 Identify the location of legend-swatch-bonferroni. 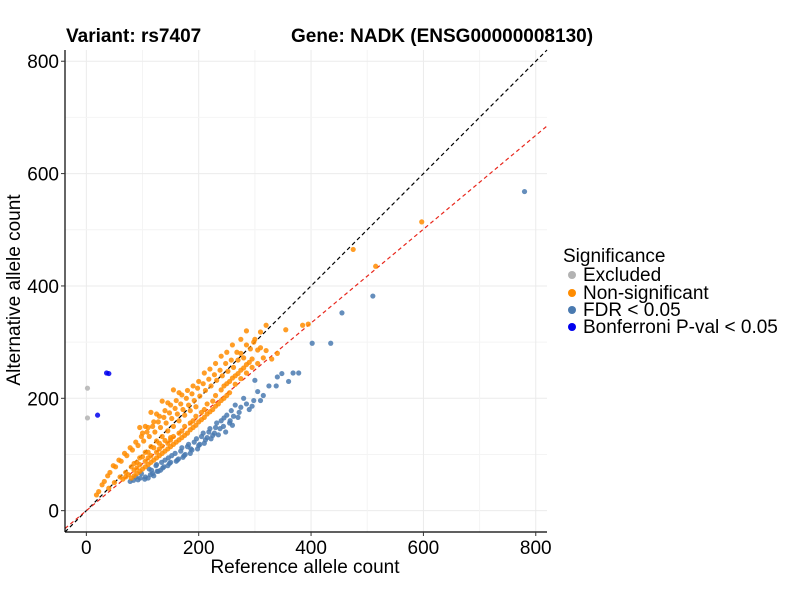
(572, 327).